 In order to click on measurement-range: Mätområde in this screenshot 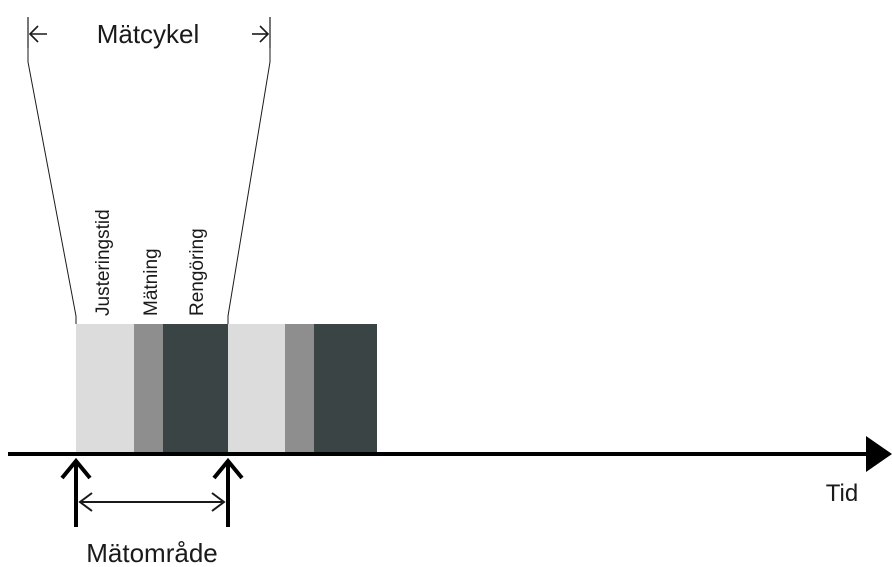, I will do `click(152, 512)`.